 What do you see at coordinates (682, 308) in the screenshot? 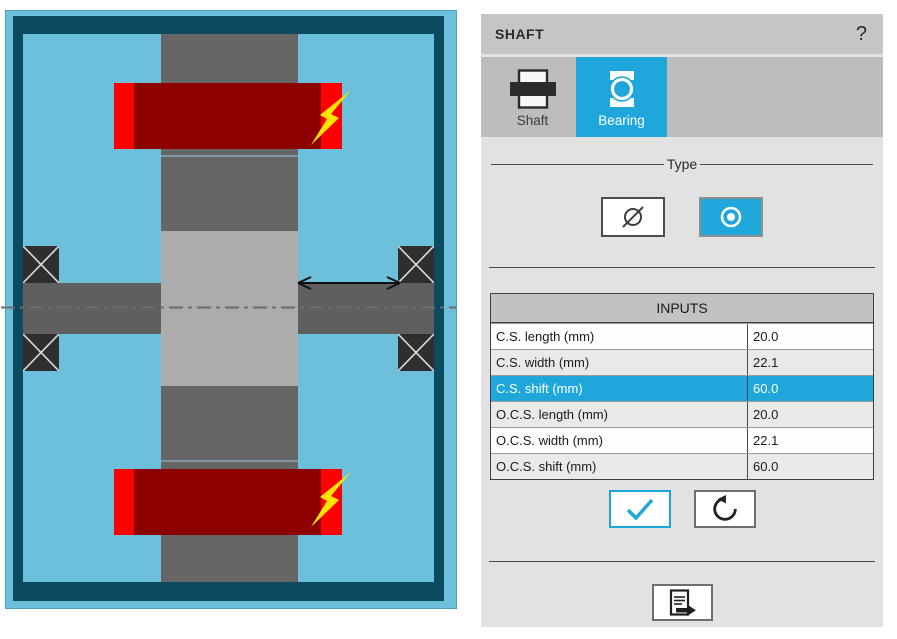
I see `inputs-table-header: INPUTS` at bounding box center [682, 308].